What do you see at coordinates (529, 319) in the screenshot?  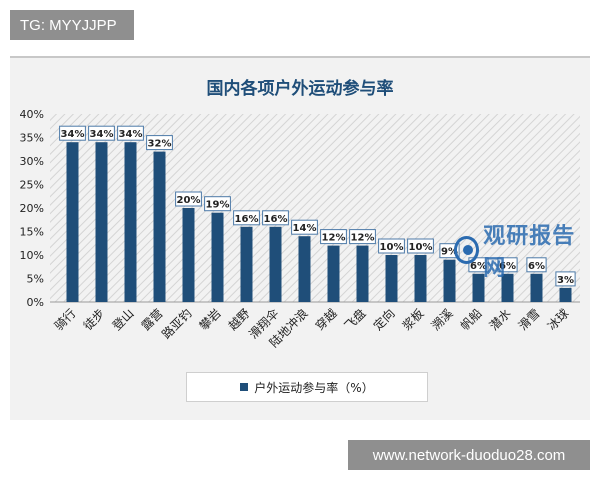 I see `x-tick-label: 滑雪` at bounding box center [529, 319].